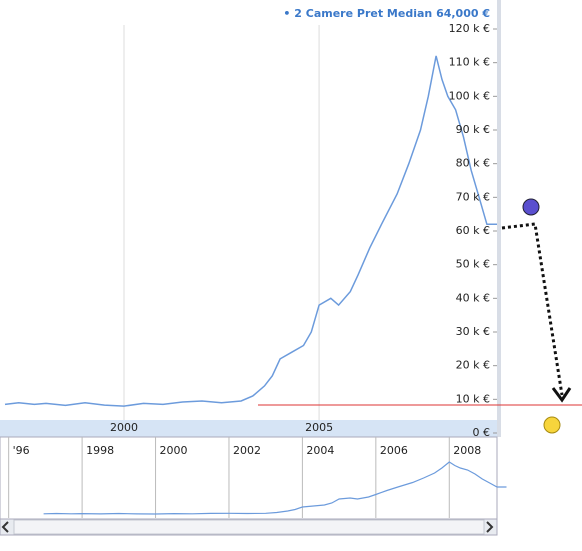 Image resolution: width=582 pixels, height=551 pixels. What do you see at coordinates (394, 450) in the screenshot?
I see `navigator-tick-label: 2006` at bounding box center [394, 450].